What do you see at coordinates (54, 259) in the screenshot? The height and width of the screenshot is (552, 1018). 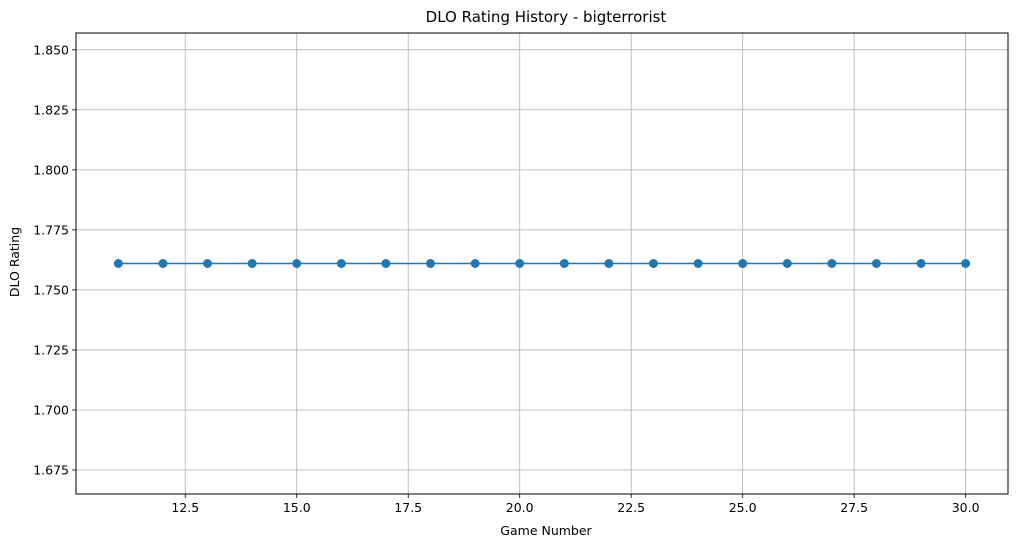 I see `y-axis-ticks: 1.675 1.700 1.725 1.750 1.775 1.800 1.825 1.850` at bounding box center [54, 259].